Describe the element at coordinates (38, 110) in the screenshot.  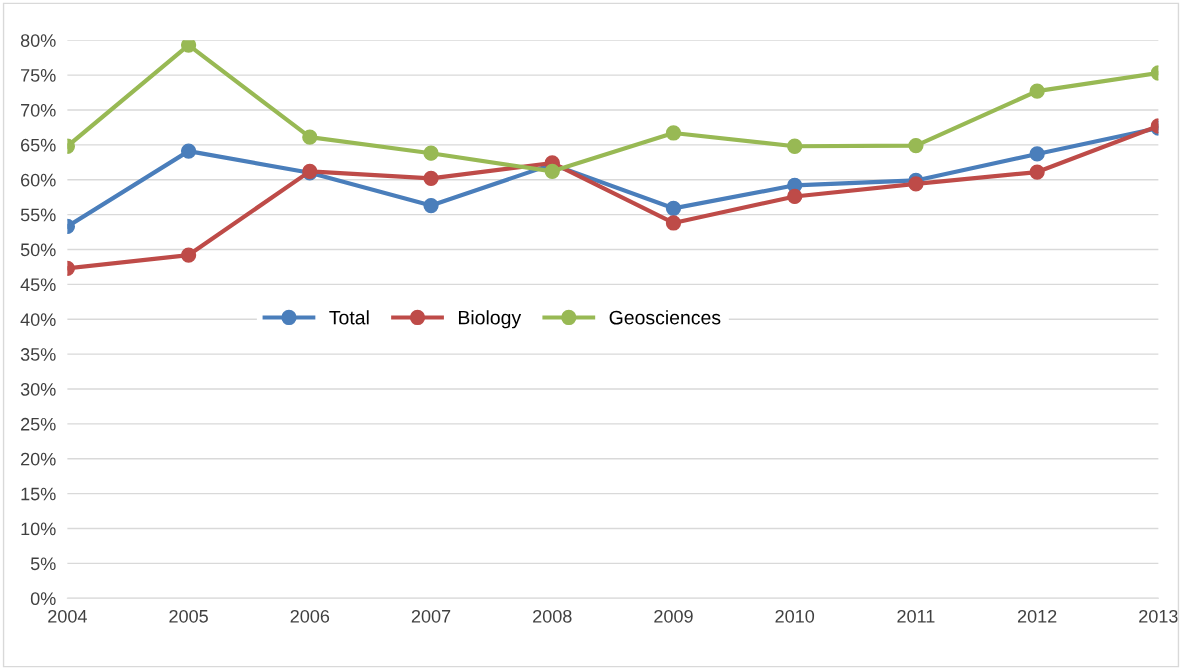
I see `y-tick-label: 70%` at that location.